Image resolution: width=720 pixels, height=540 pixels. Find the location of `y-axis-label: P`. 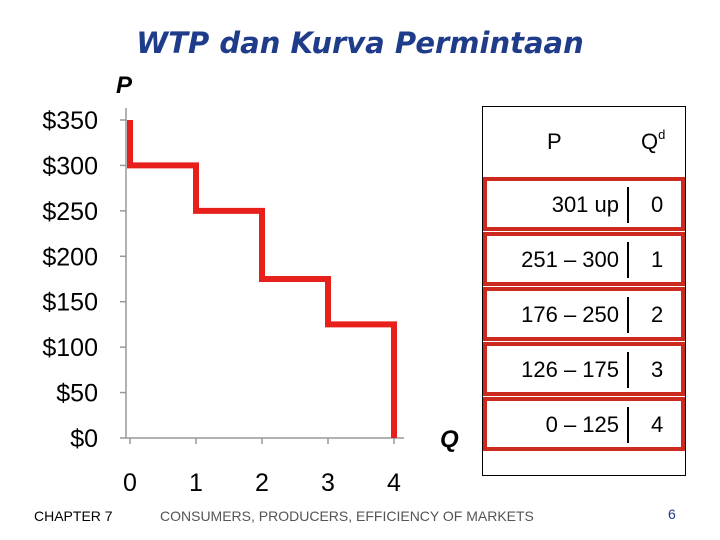

y-axis-label: P is located at coordinates (124, 85).